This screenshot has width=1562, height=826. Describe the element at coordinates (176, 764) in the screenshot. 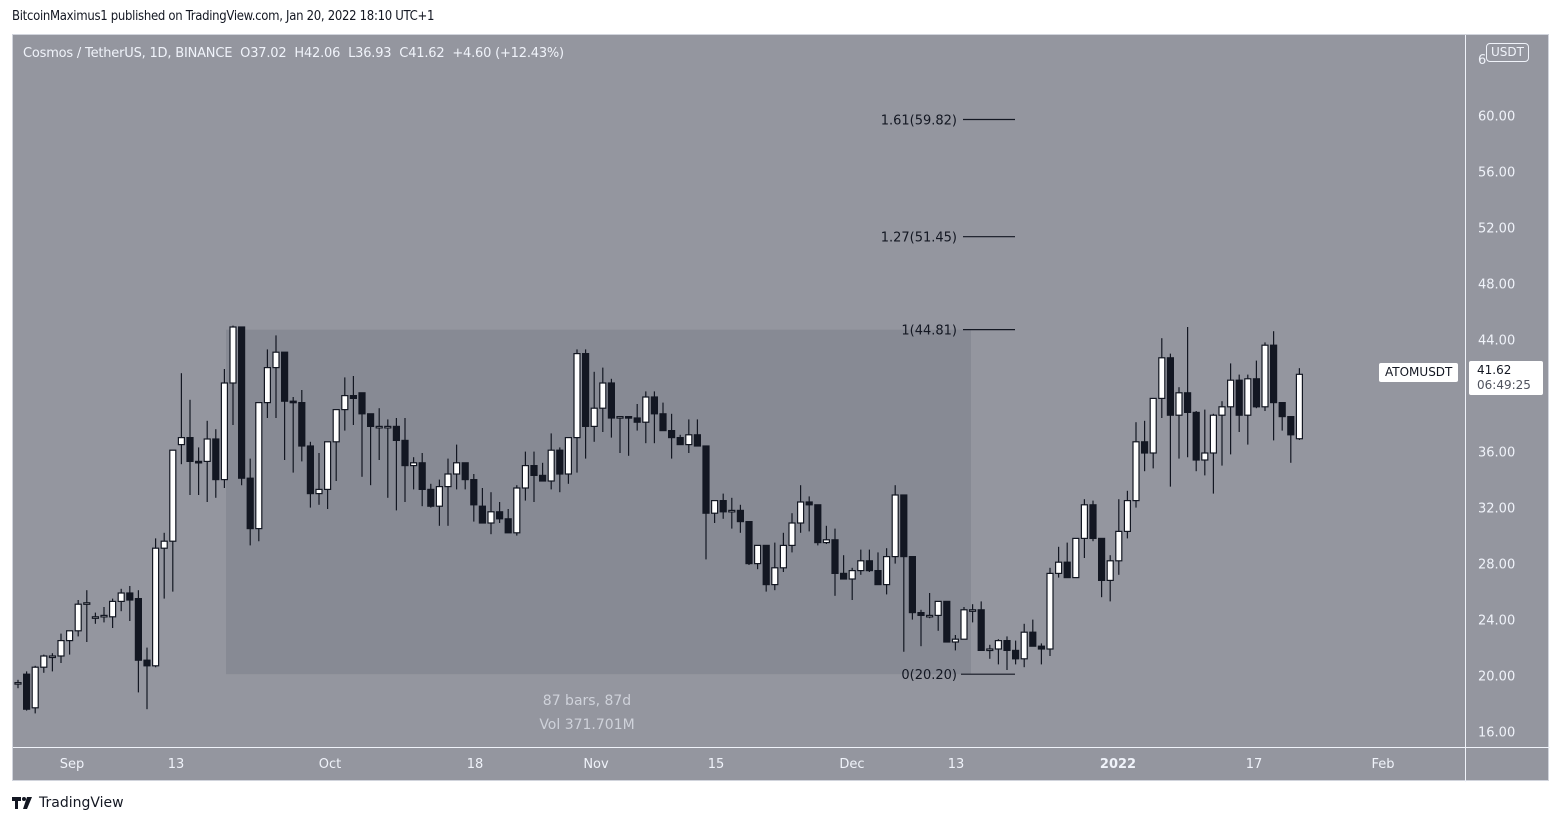

I see `time-tick: 13` at that location.